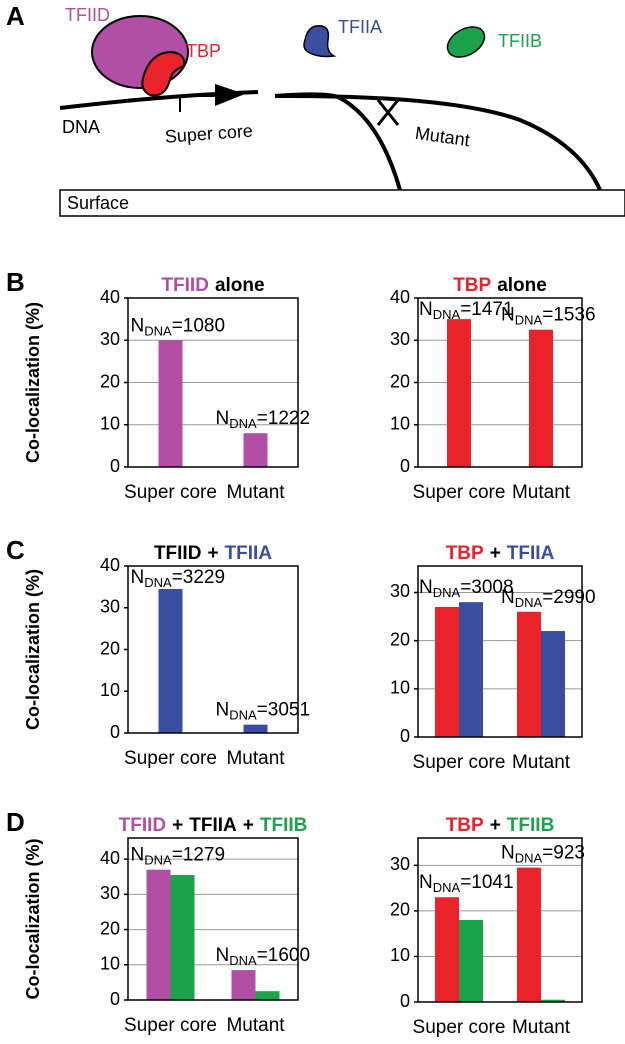  I want to click on annotation-count: 1600, so click(289, 955).